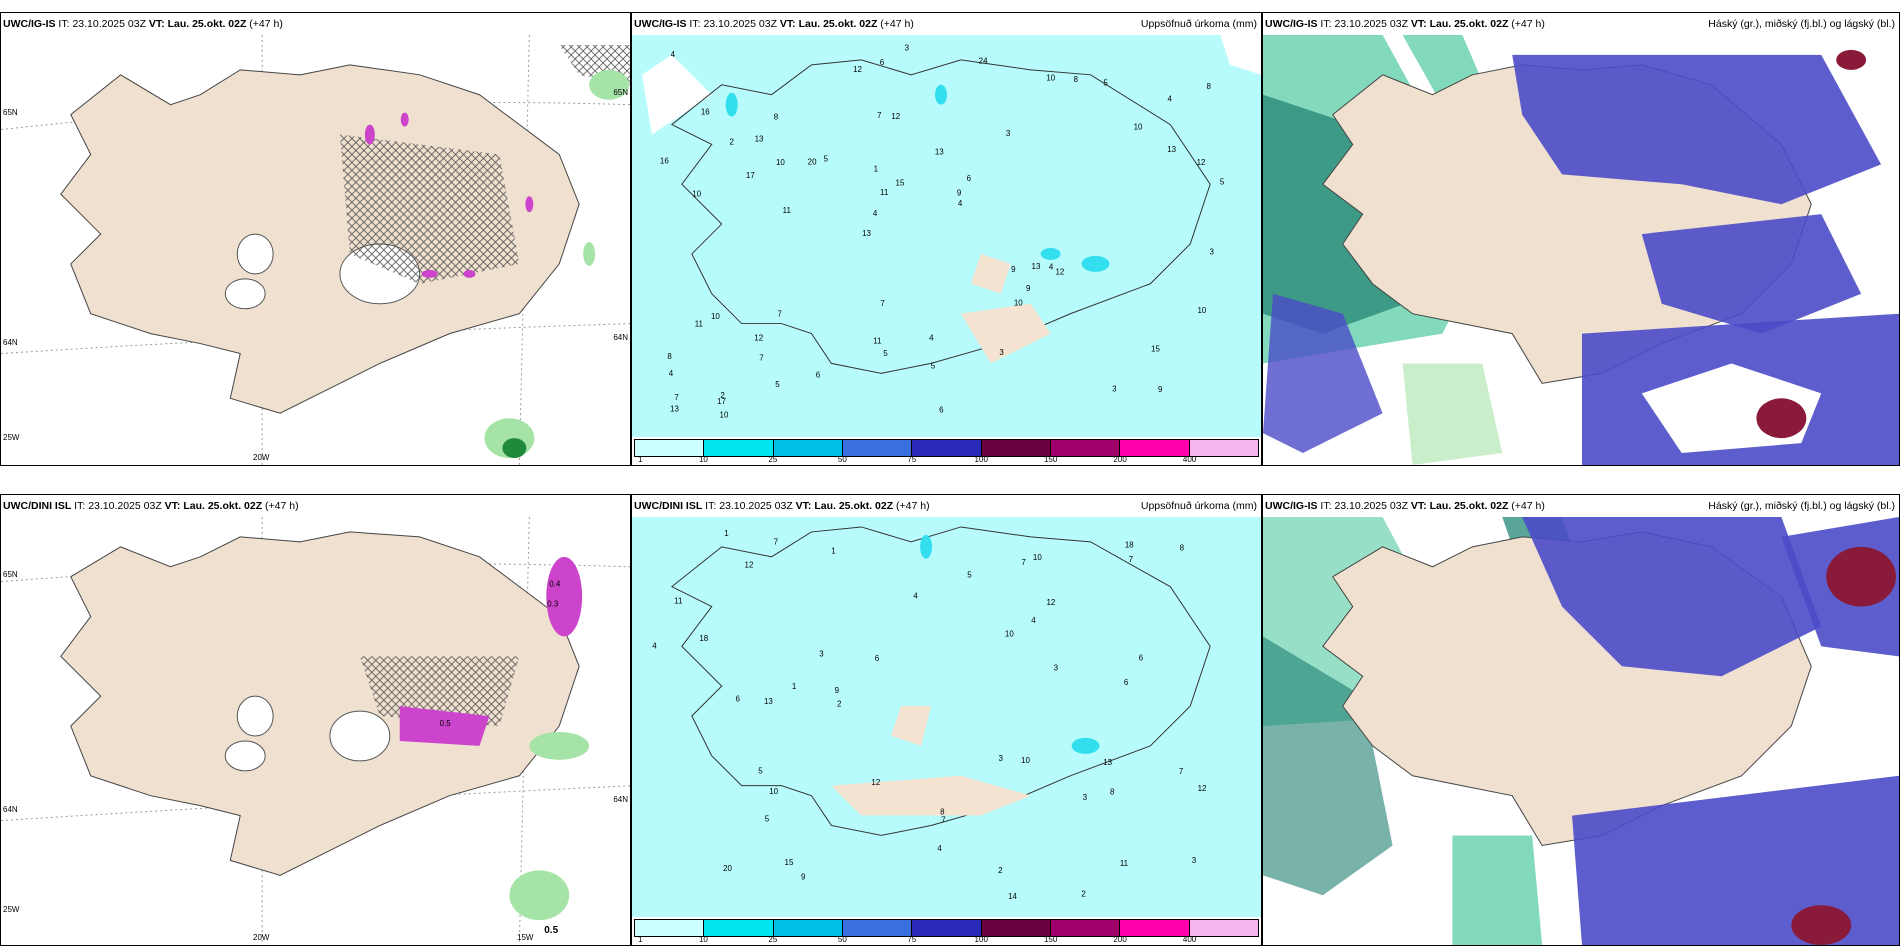  Describe the element at coordinates (640, 459) in the screenshot. I see `colorbar-tick-label: 1` at that location.